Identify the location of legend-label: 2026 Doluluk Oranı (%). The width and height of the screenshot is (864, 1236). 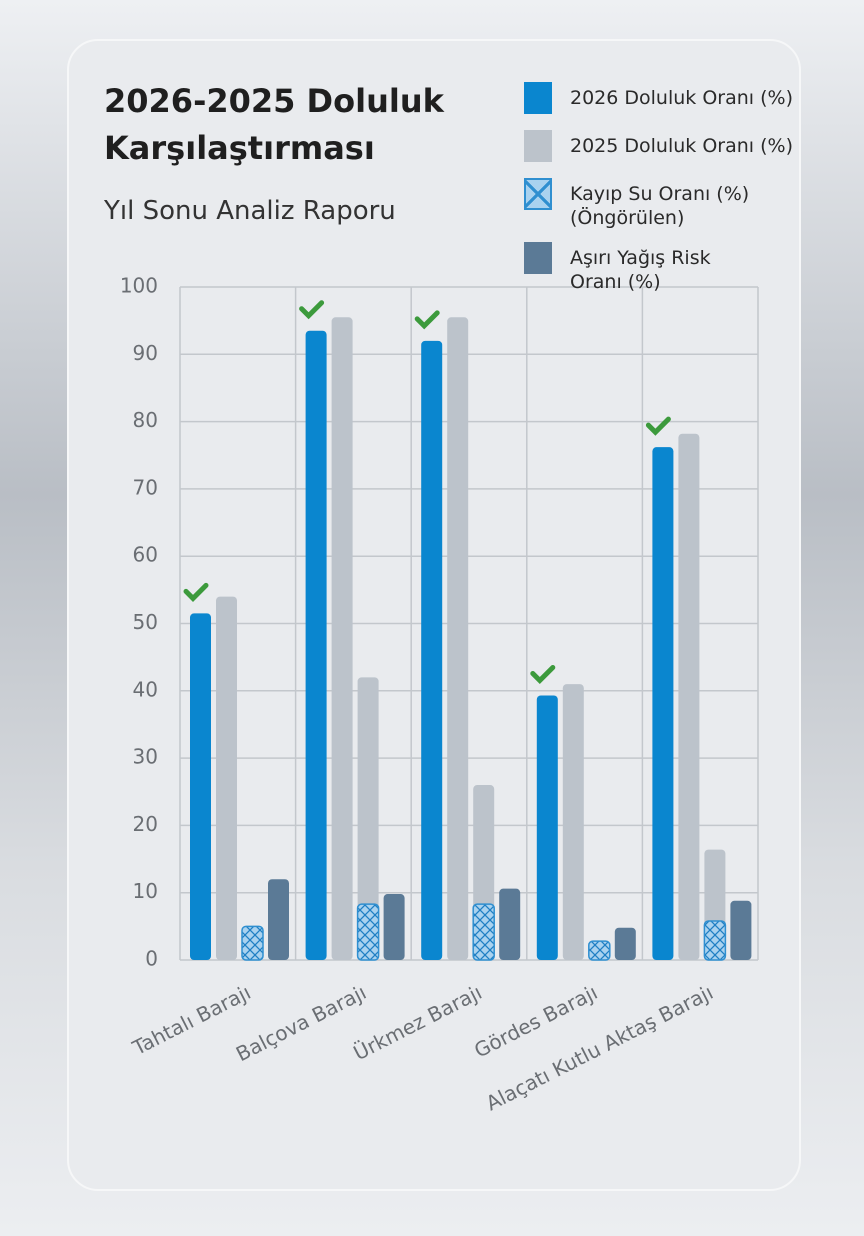
(681, 98).